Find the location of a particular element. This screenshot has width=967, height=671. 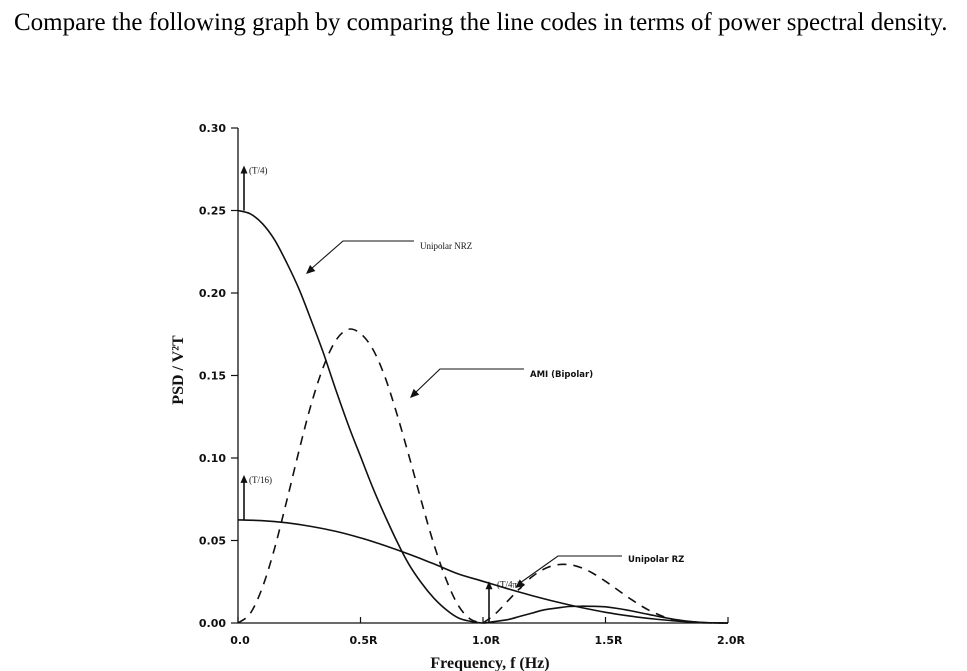

y-tick-label: 0.20 is located at coordinates (212, 293).